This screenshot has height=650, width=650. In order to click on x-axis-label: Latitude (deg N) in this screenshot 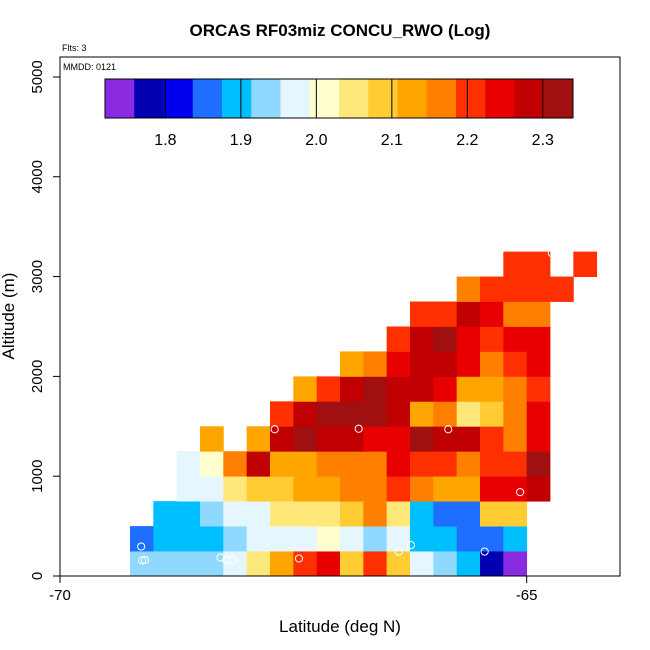, I will do `click(340, 626)`.